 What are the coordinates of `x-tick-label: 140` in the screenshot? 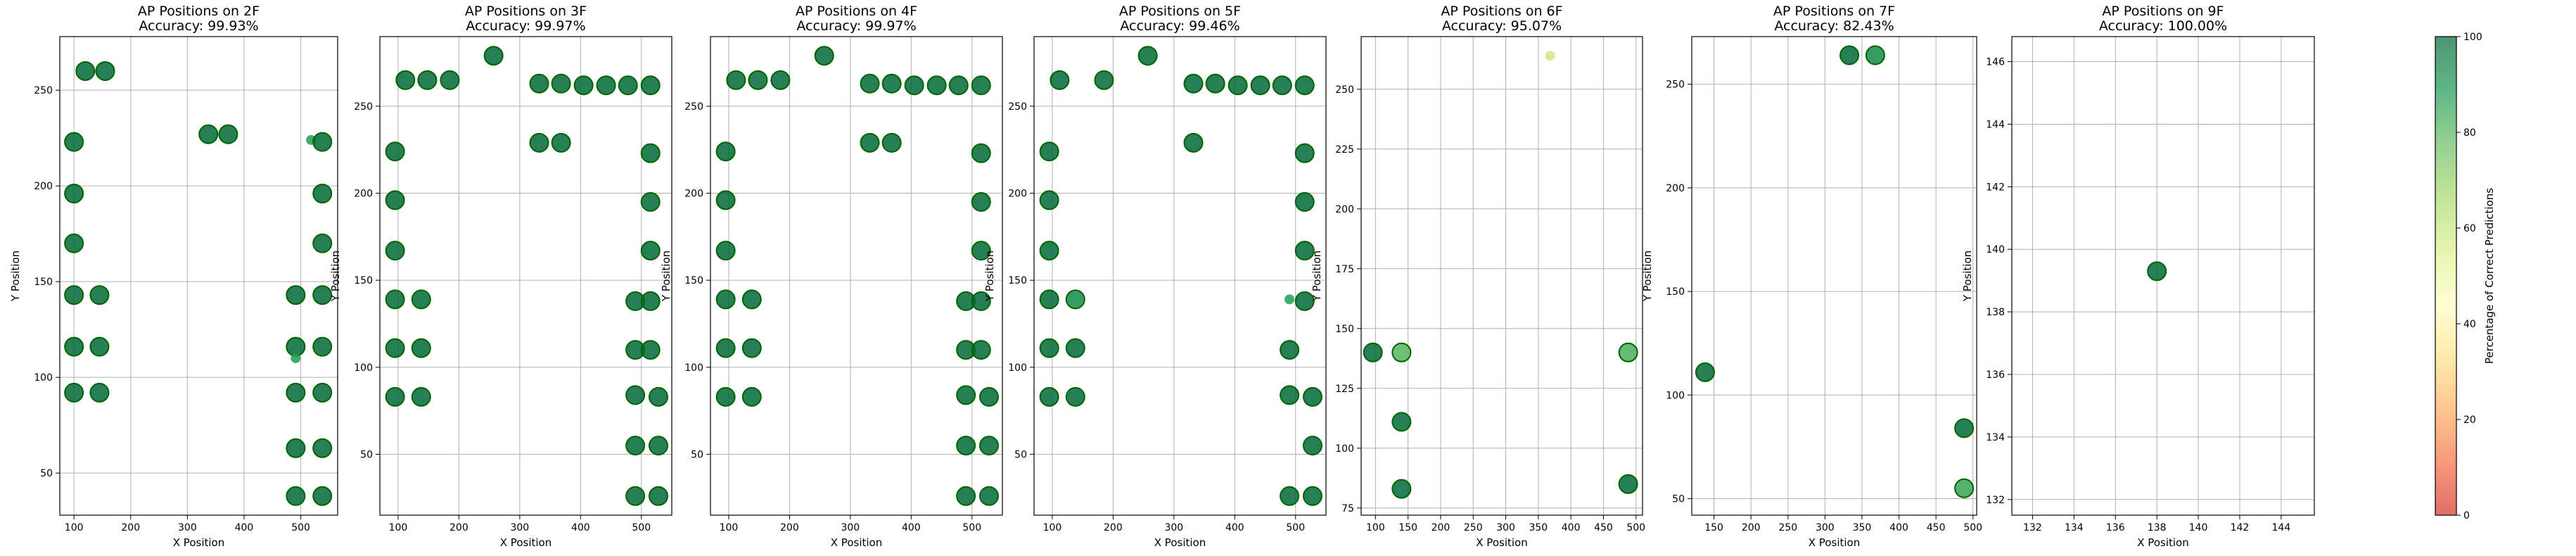 It's located at (2198, 527).